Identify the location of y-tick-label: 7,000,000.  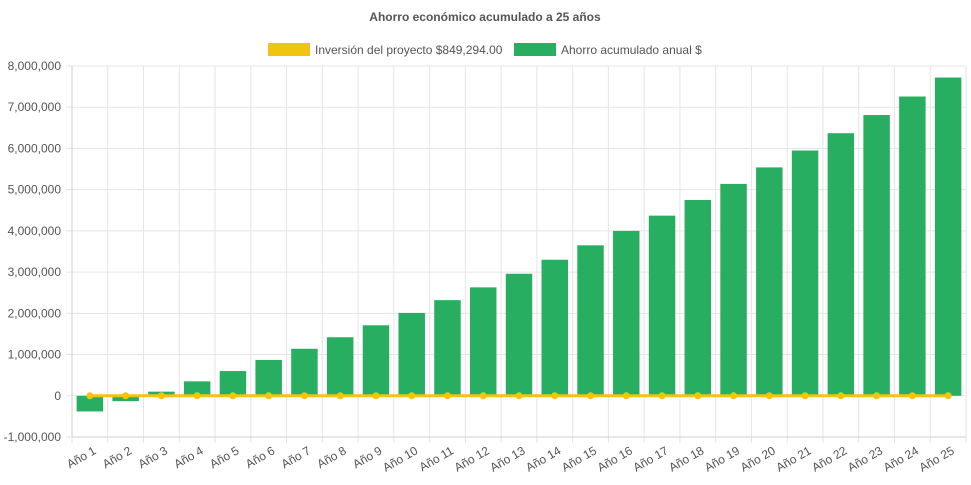
(35, 107).